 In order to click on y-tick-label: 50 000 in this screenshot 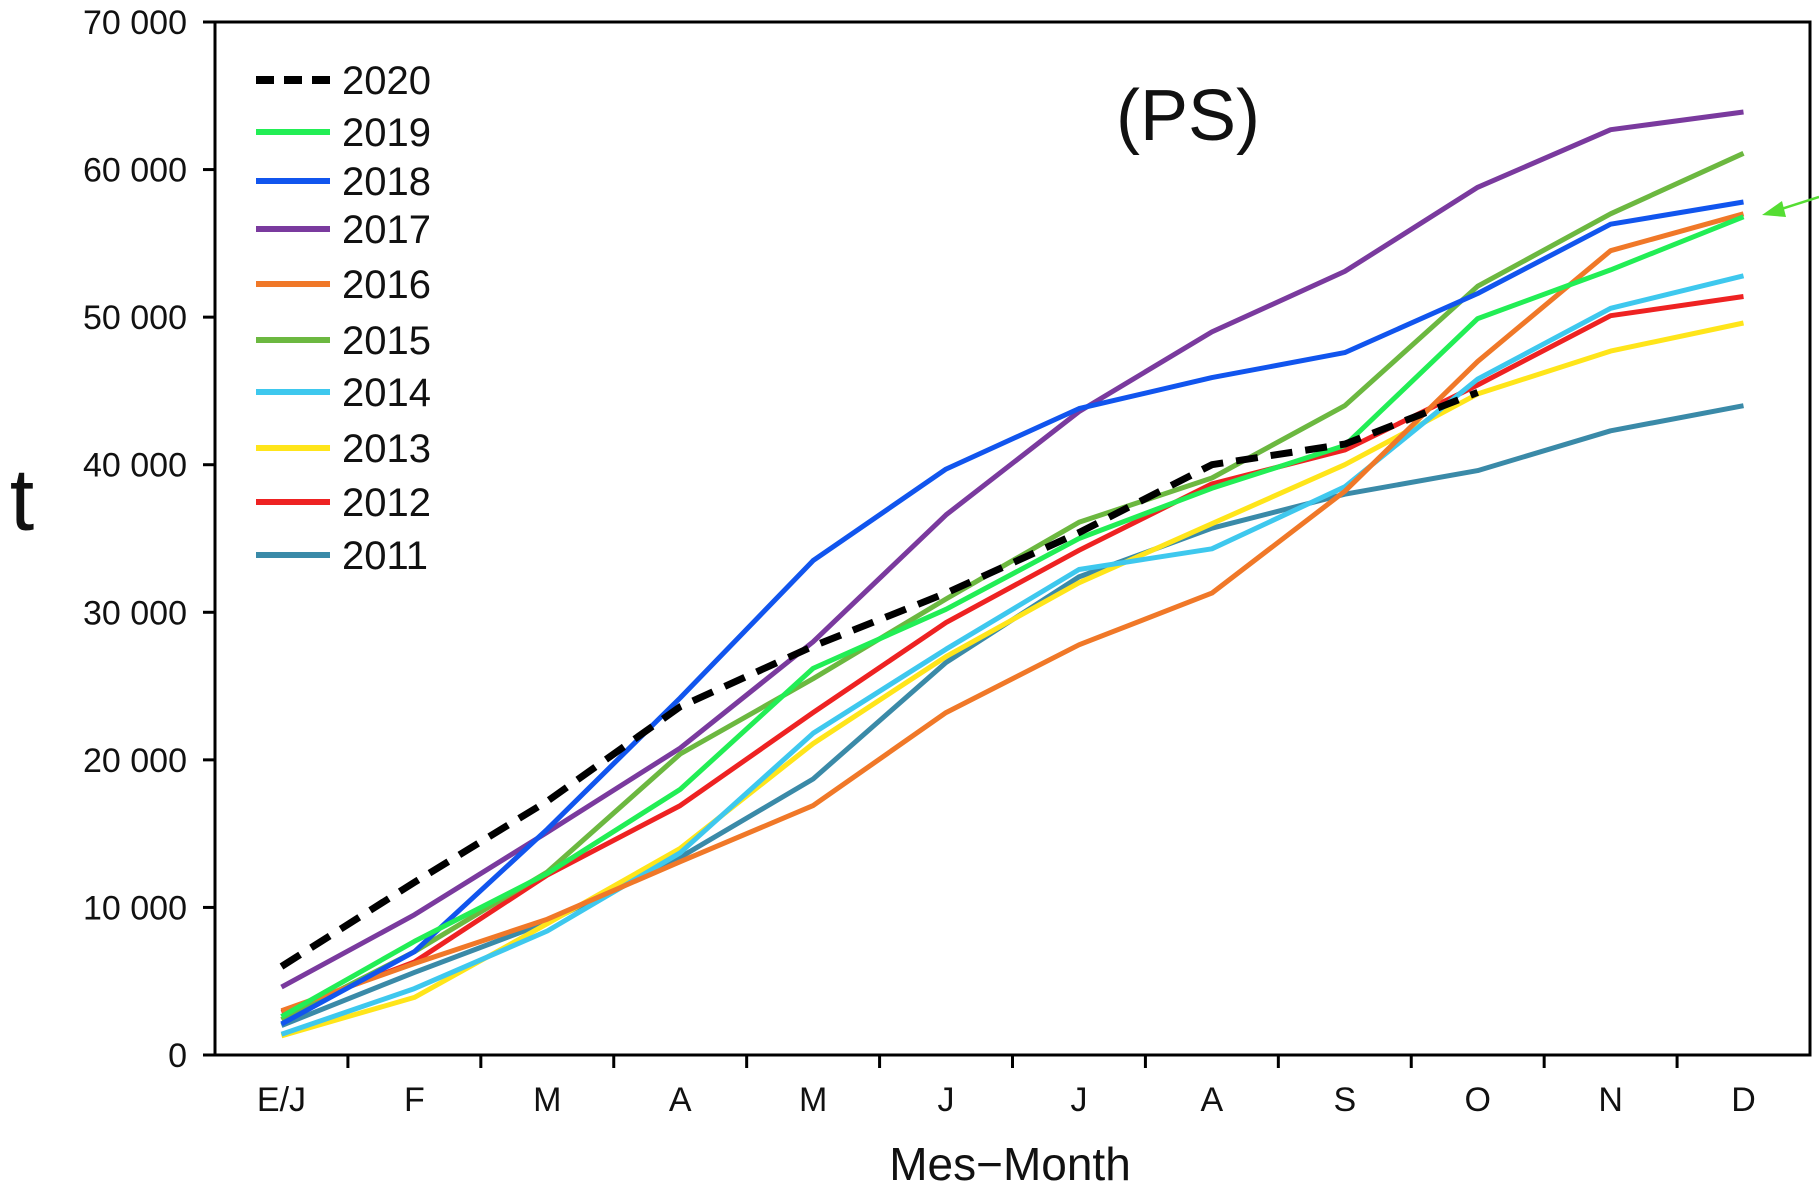, I will do `click(135, 318)`.